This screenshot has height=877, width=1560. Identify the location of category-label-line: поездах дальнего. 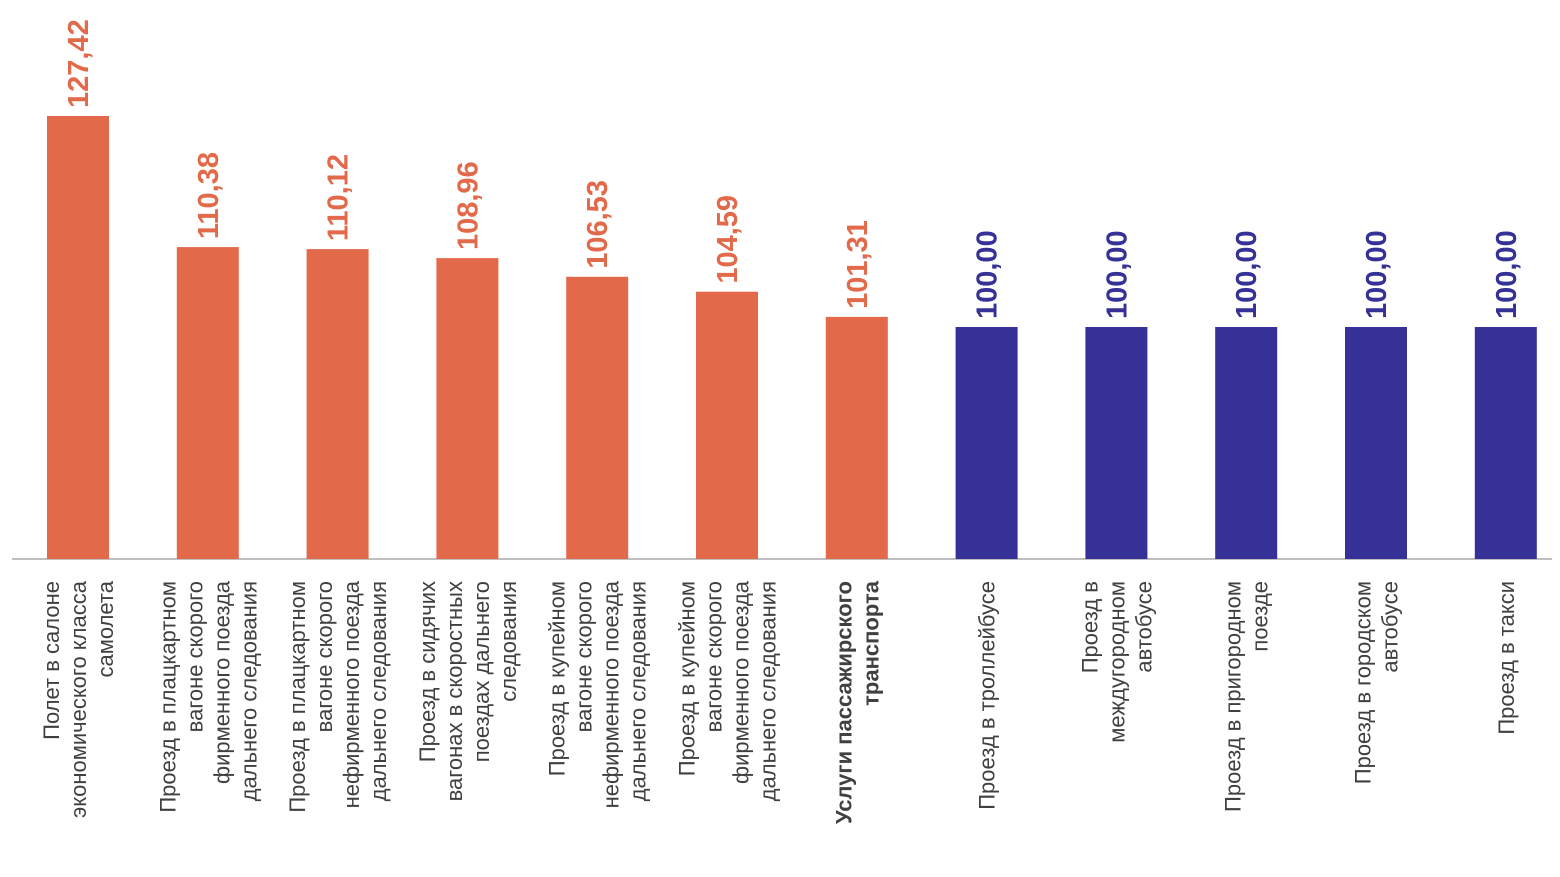
(481, 671).